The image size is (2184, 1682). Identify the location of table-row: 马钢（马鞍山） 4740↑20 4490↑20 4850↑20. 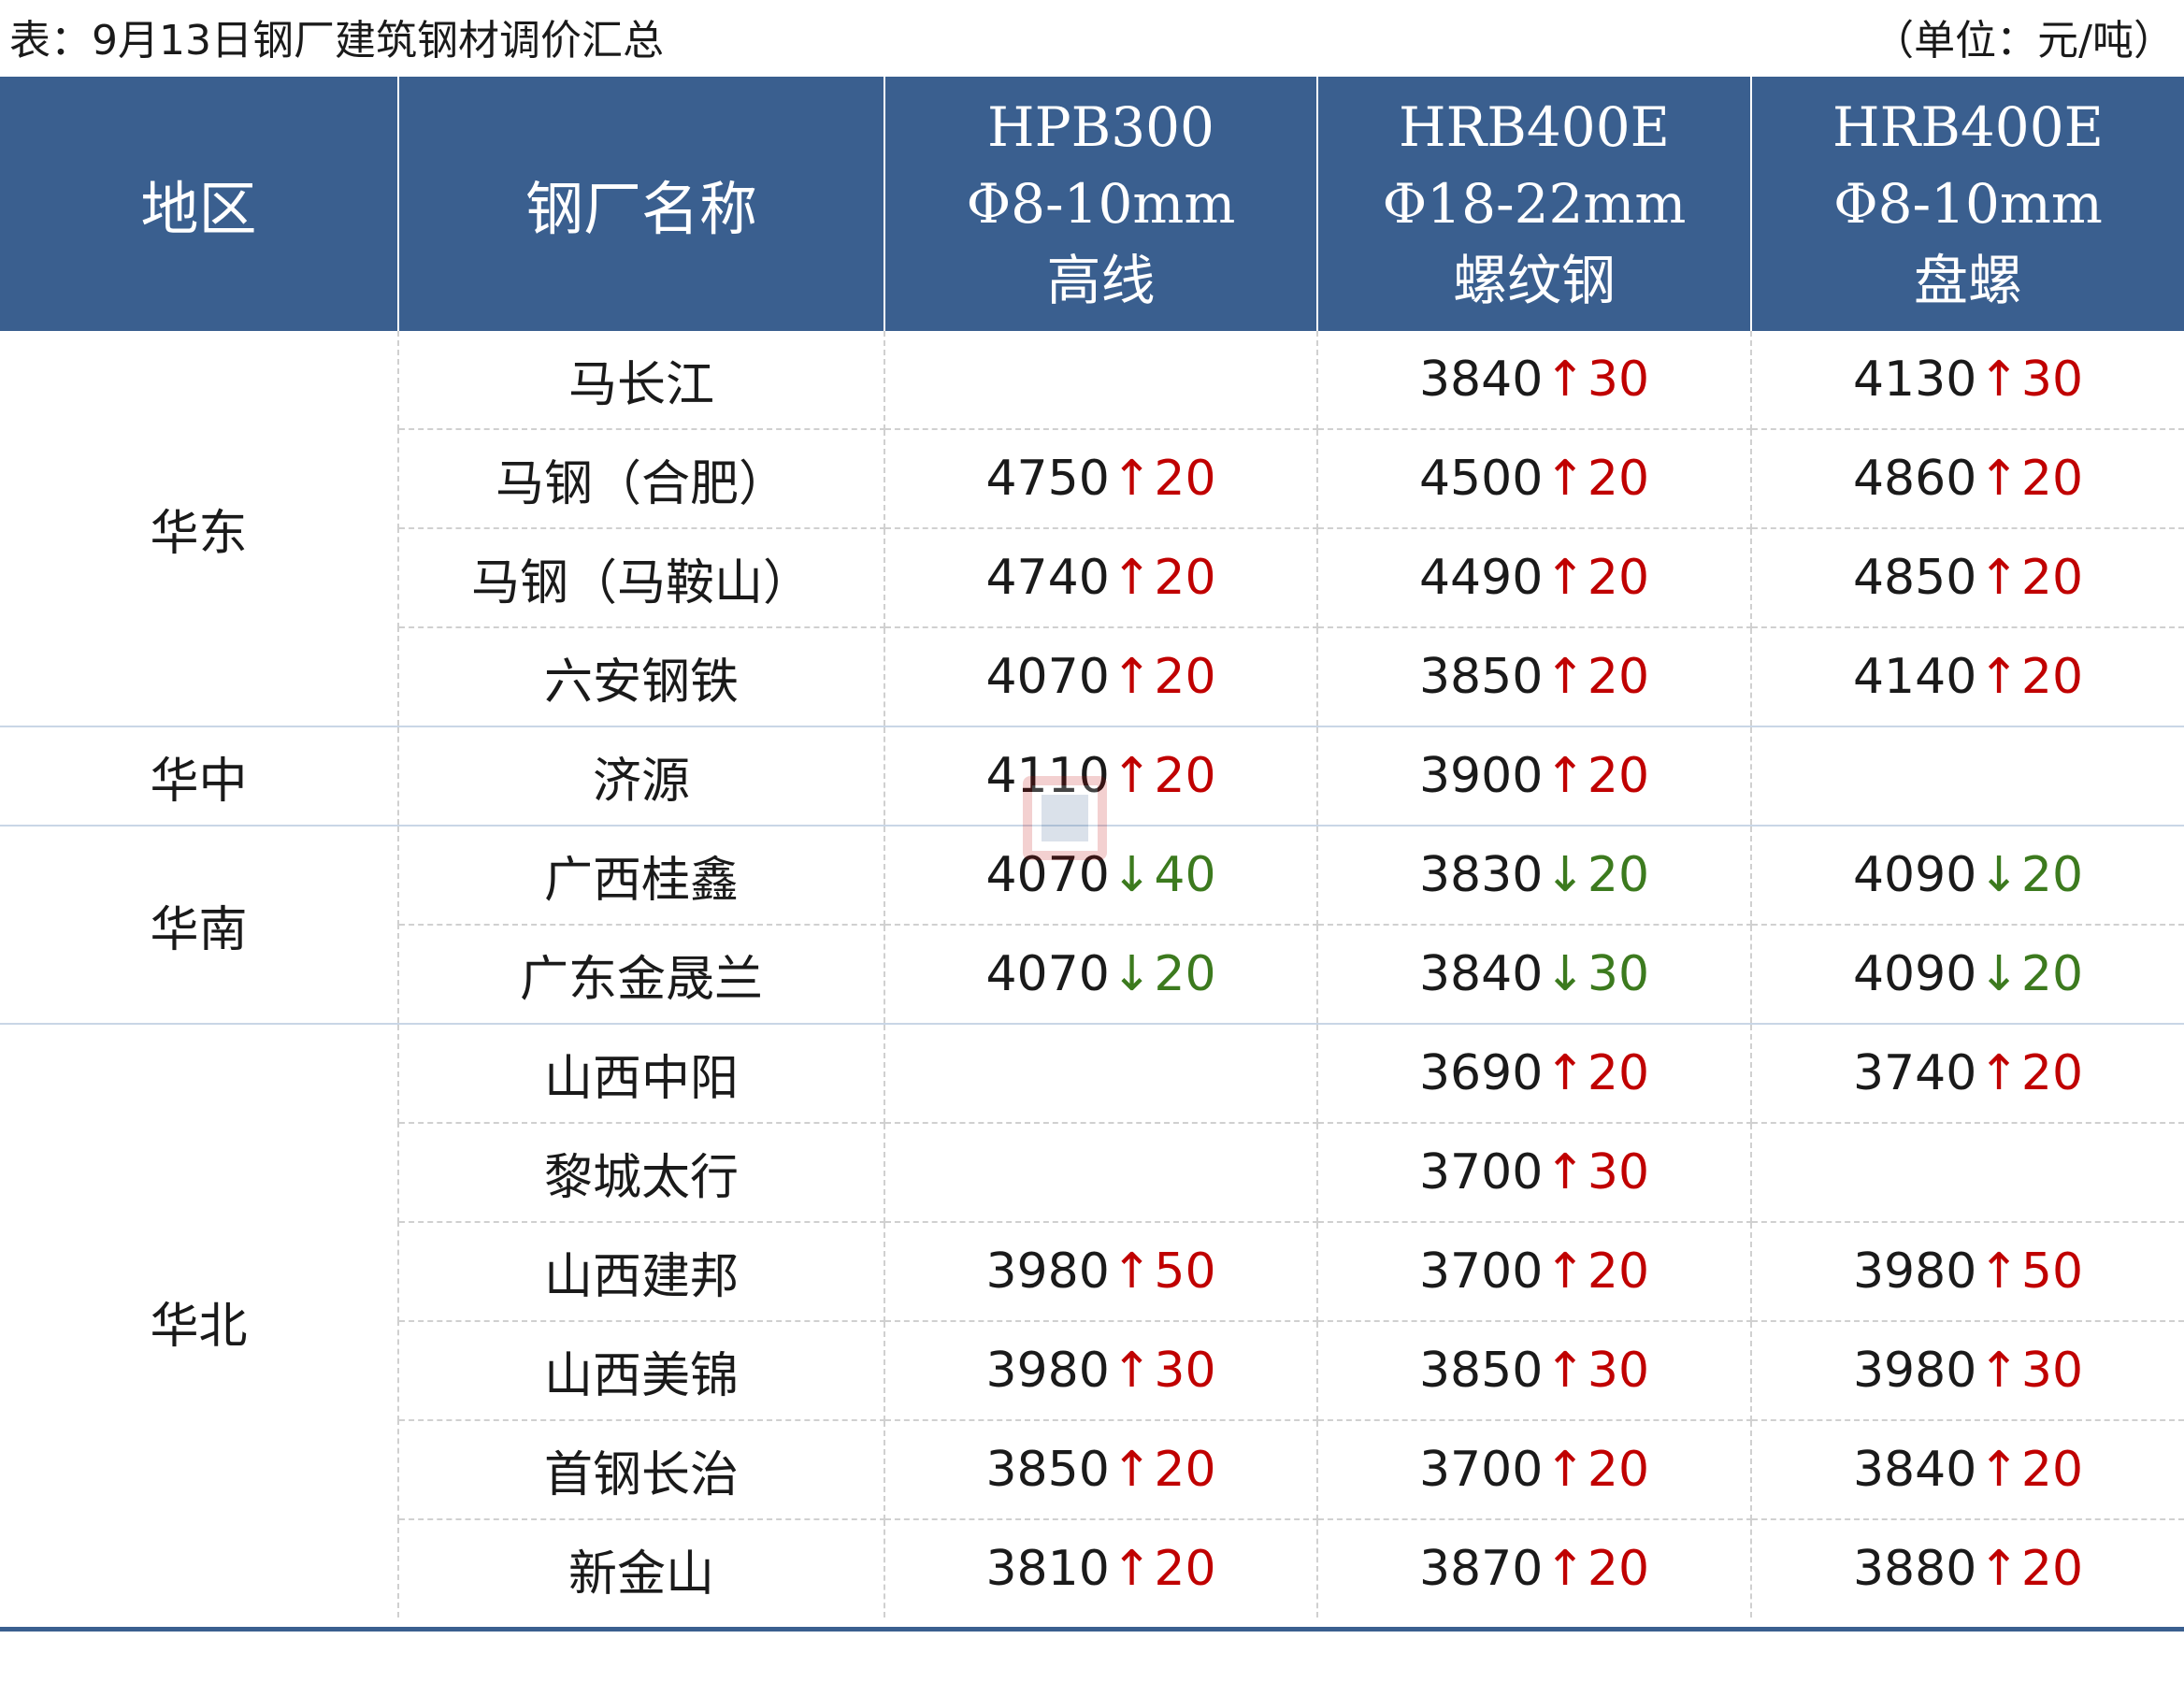
(1092, 578).